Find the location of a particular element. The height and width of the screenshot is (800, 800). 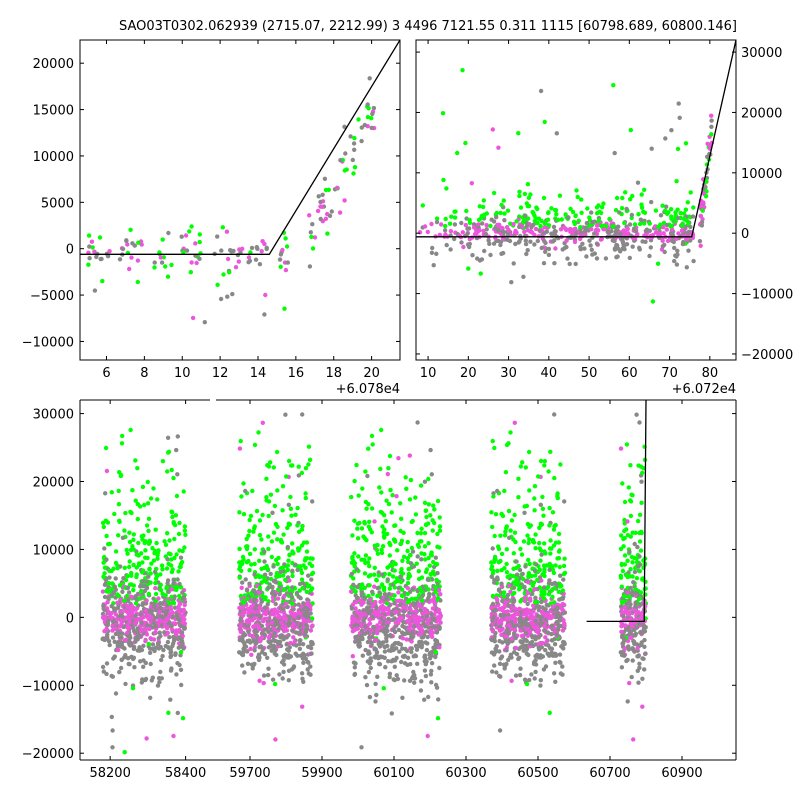

x-tick-label: 6 is located at coordinates (106, 373).